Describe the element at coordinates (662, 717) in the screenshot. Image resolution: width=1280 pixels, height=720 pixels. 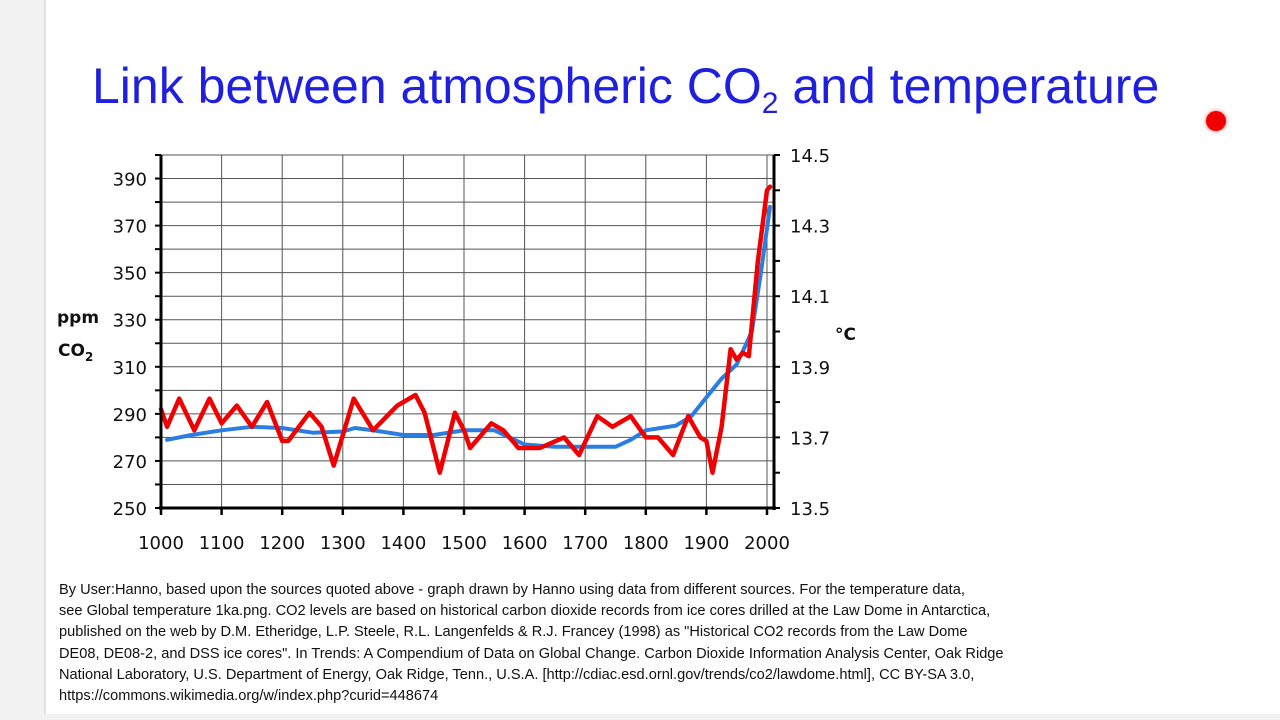
I see `slide-bottom-margin` at that location.